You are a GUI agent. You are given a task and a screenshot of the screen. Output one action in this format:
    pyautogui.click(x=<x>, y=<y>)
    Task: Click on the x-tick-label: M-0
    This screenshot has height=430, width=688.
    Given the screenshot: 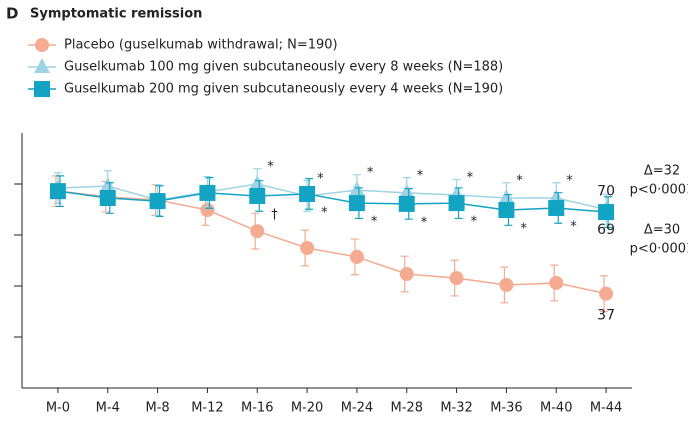 What is the action you would take?
    pyautogui.click(x=58, y=408)
    